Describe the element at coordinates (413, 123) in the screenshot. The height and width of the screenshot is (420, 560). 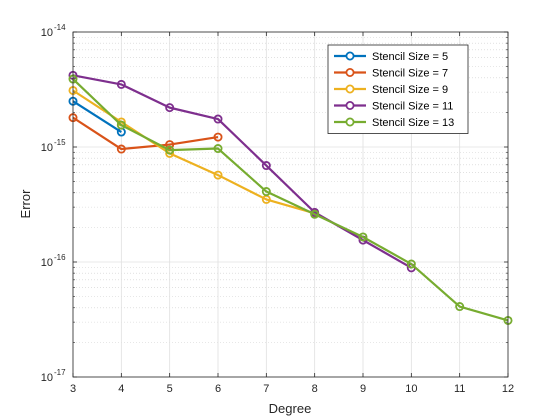
I see `legend-entry-5: Stencil Size = 13` at that location.